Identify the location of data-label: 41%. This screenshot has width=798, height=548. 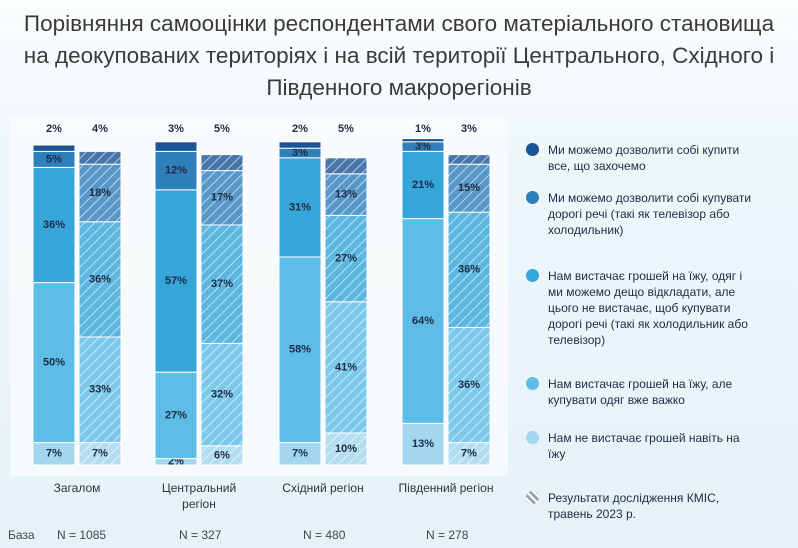
(346, 367).